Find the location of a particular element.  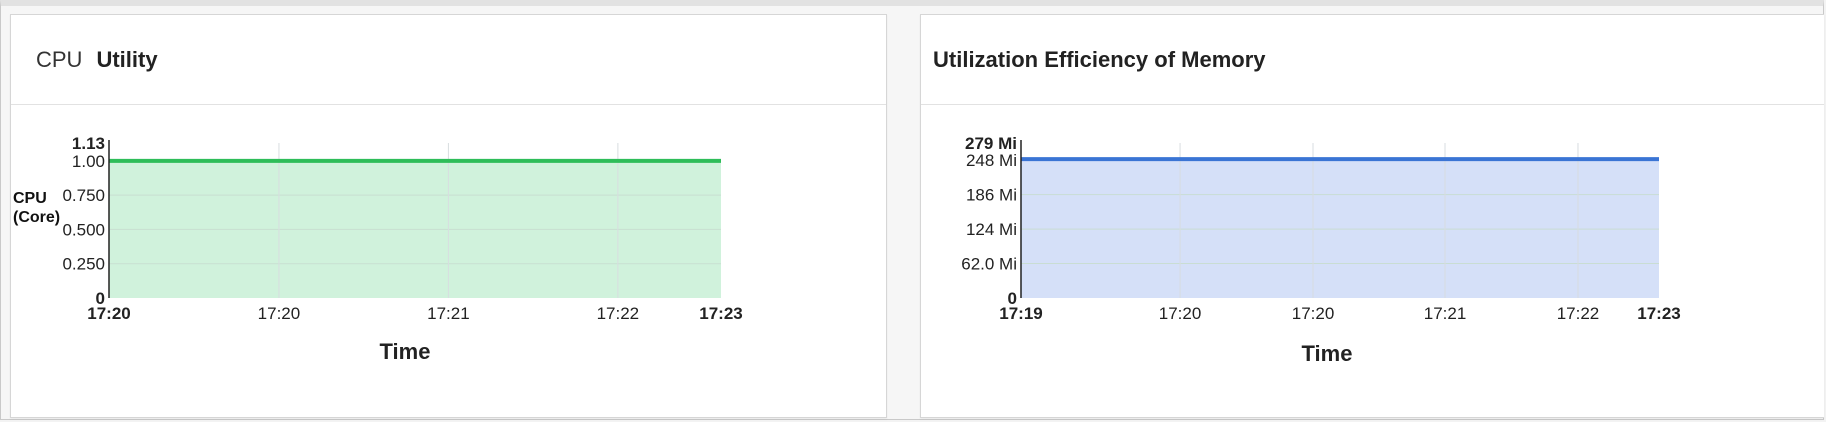

y-max-label: 279 Mi is located at coordinates (991, 143).